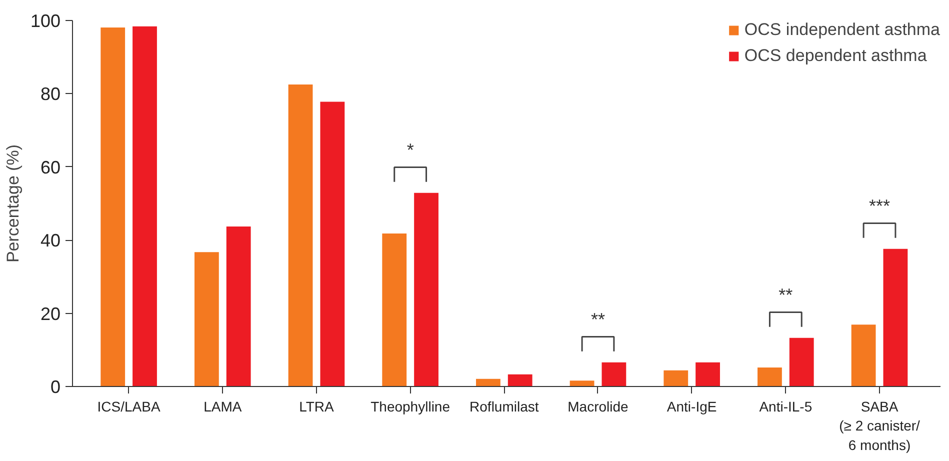 The height and width of the screenshot is (461, 949). Describe the element at coordinates (223, 406) in the screenshot. I see `x-tick-label: LAMA` at that location.